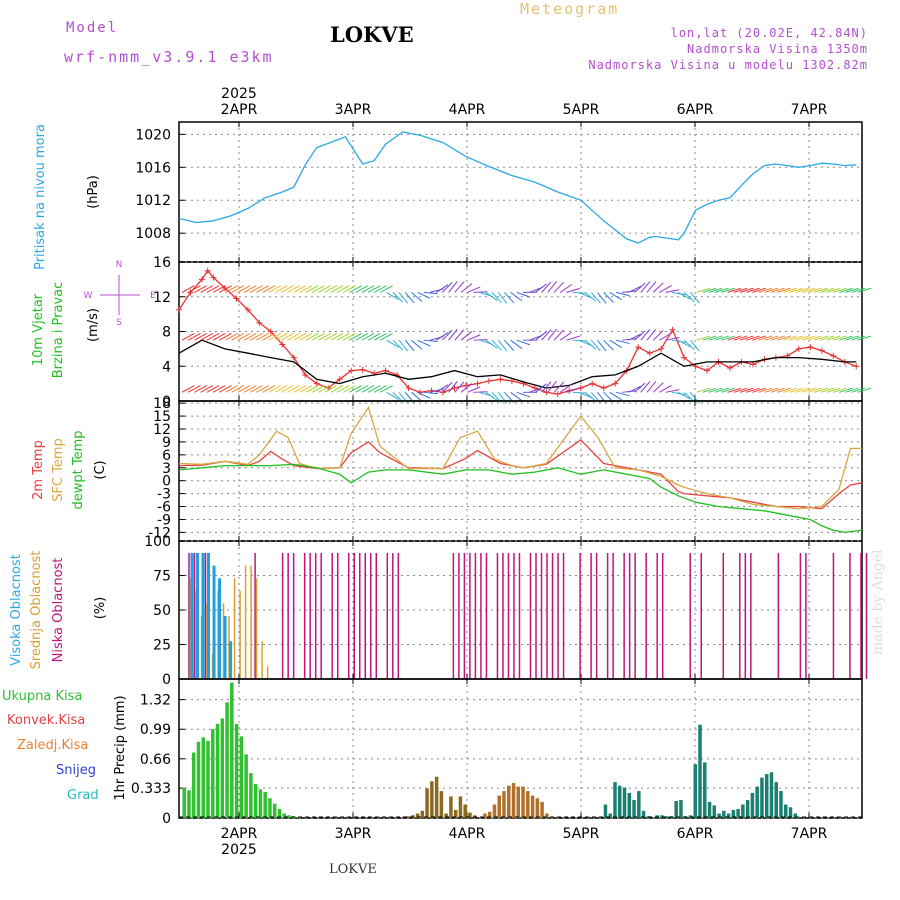 The height and width of the screenshot is (900, 900). What do you see at coordinates (520, 457) in the screenshot?
I see `series-line` at bounding box center [520, 457].